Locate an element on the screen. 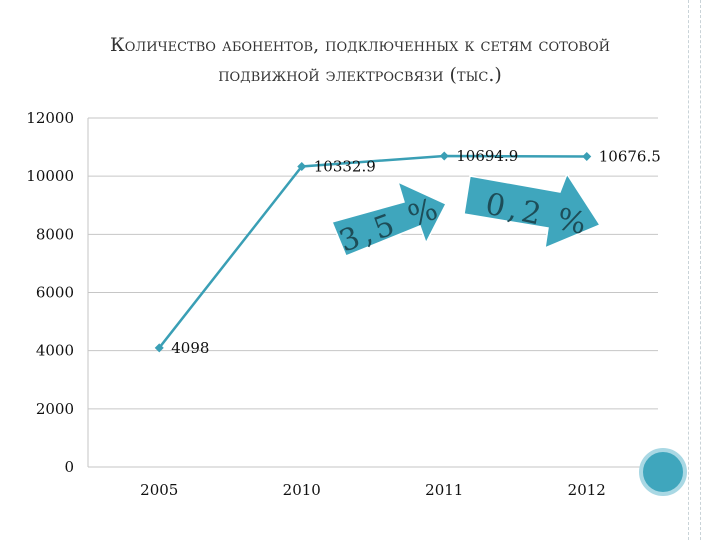 This screenshot has height=540, width=720. x-tick-label-2010: 2010 is located at coordinates (302, 490).